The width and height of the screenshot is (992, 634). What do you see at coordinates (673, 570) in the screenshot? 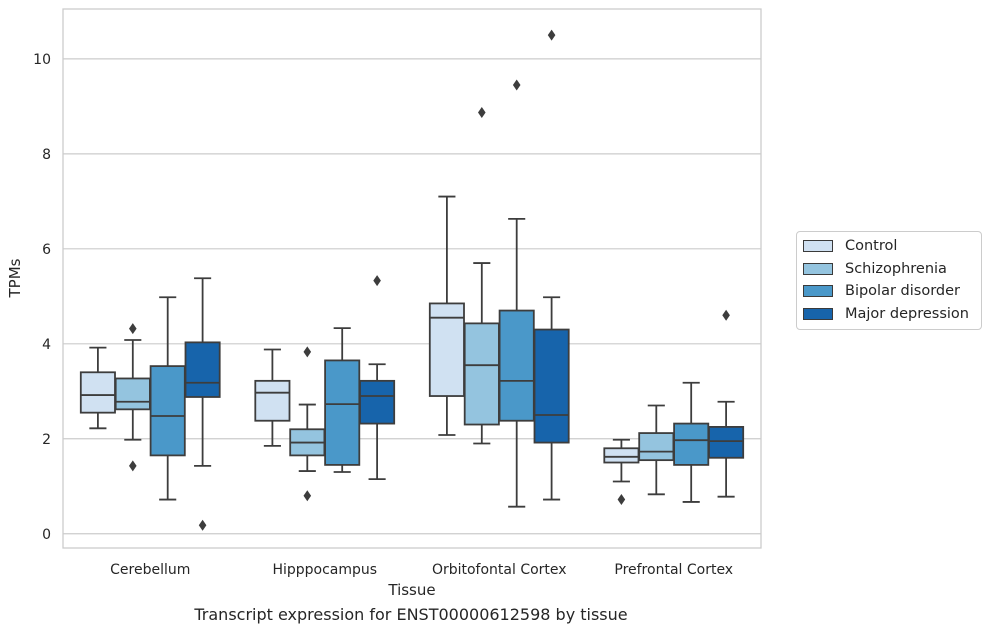
I see `x-tick-label: Prefrontal Cortex` at bounding box center [673, 570].